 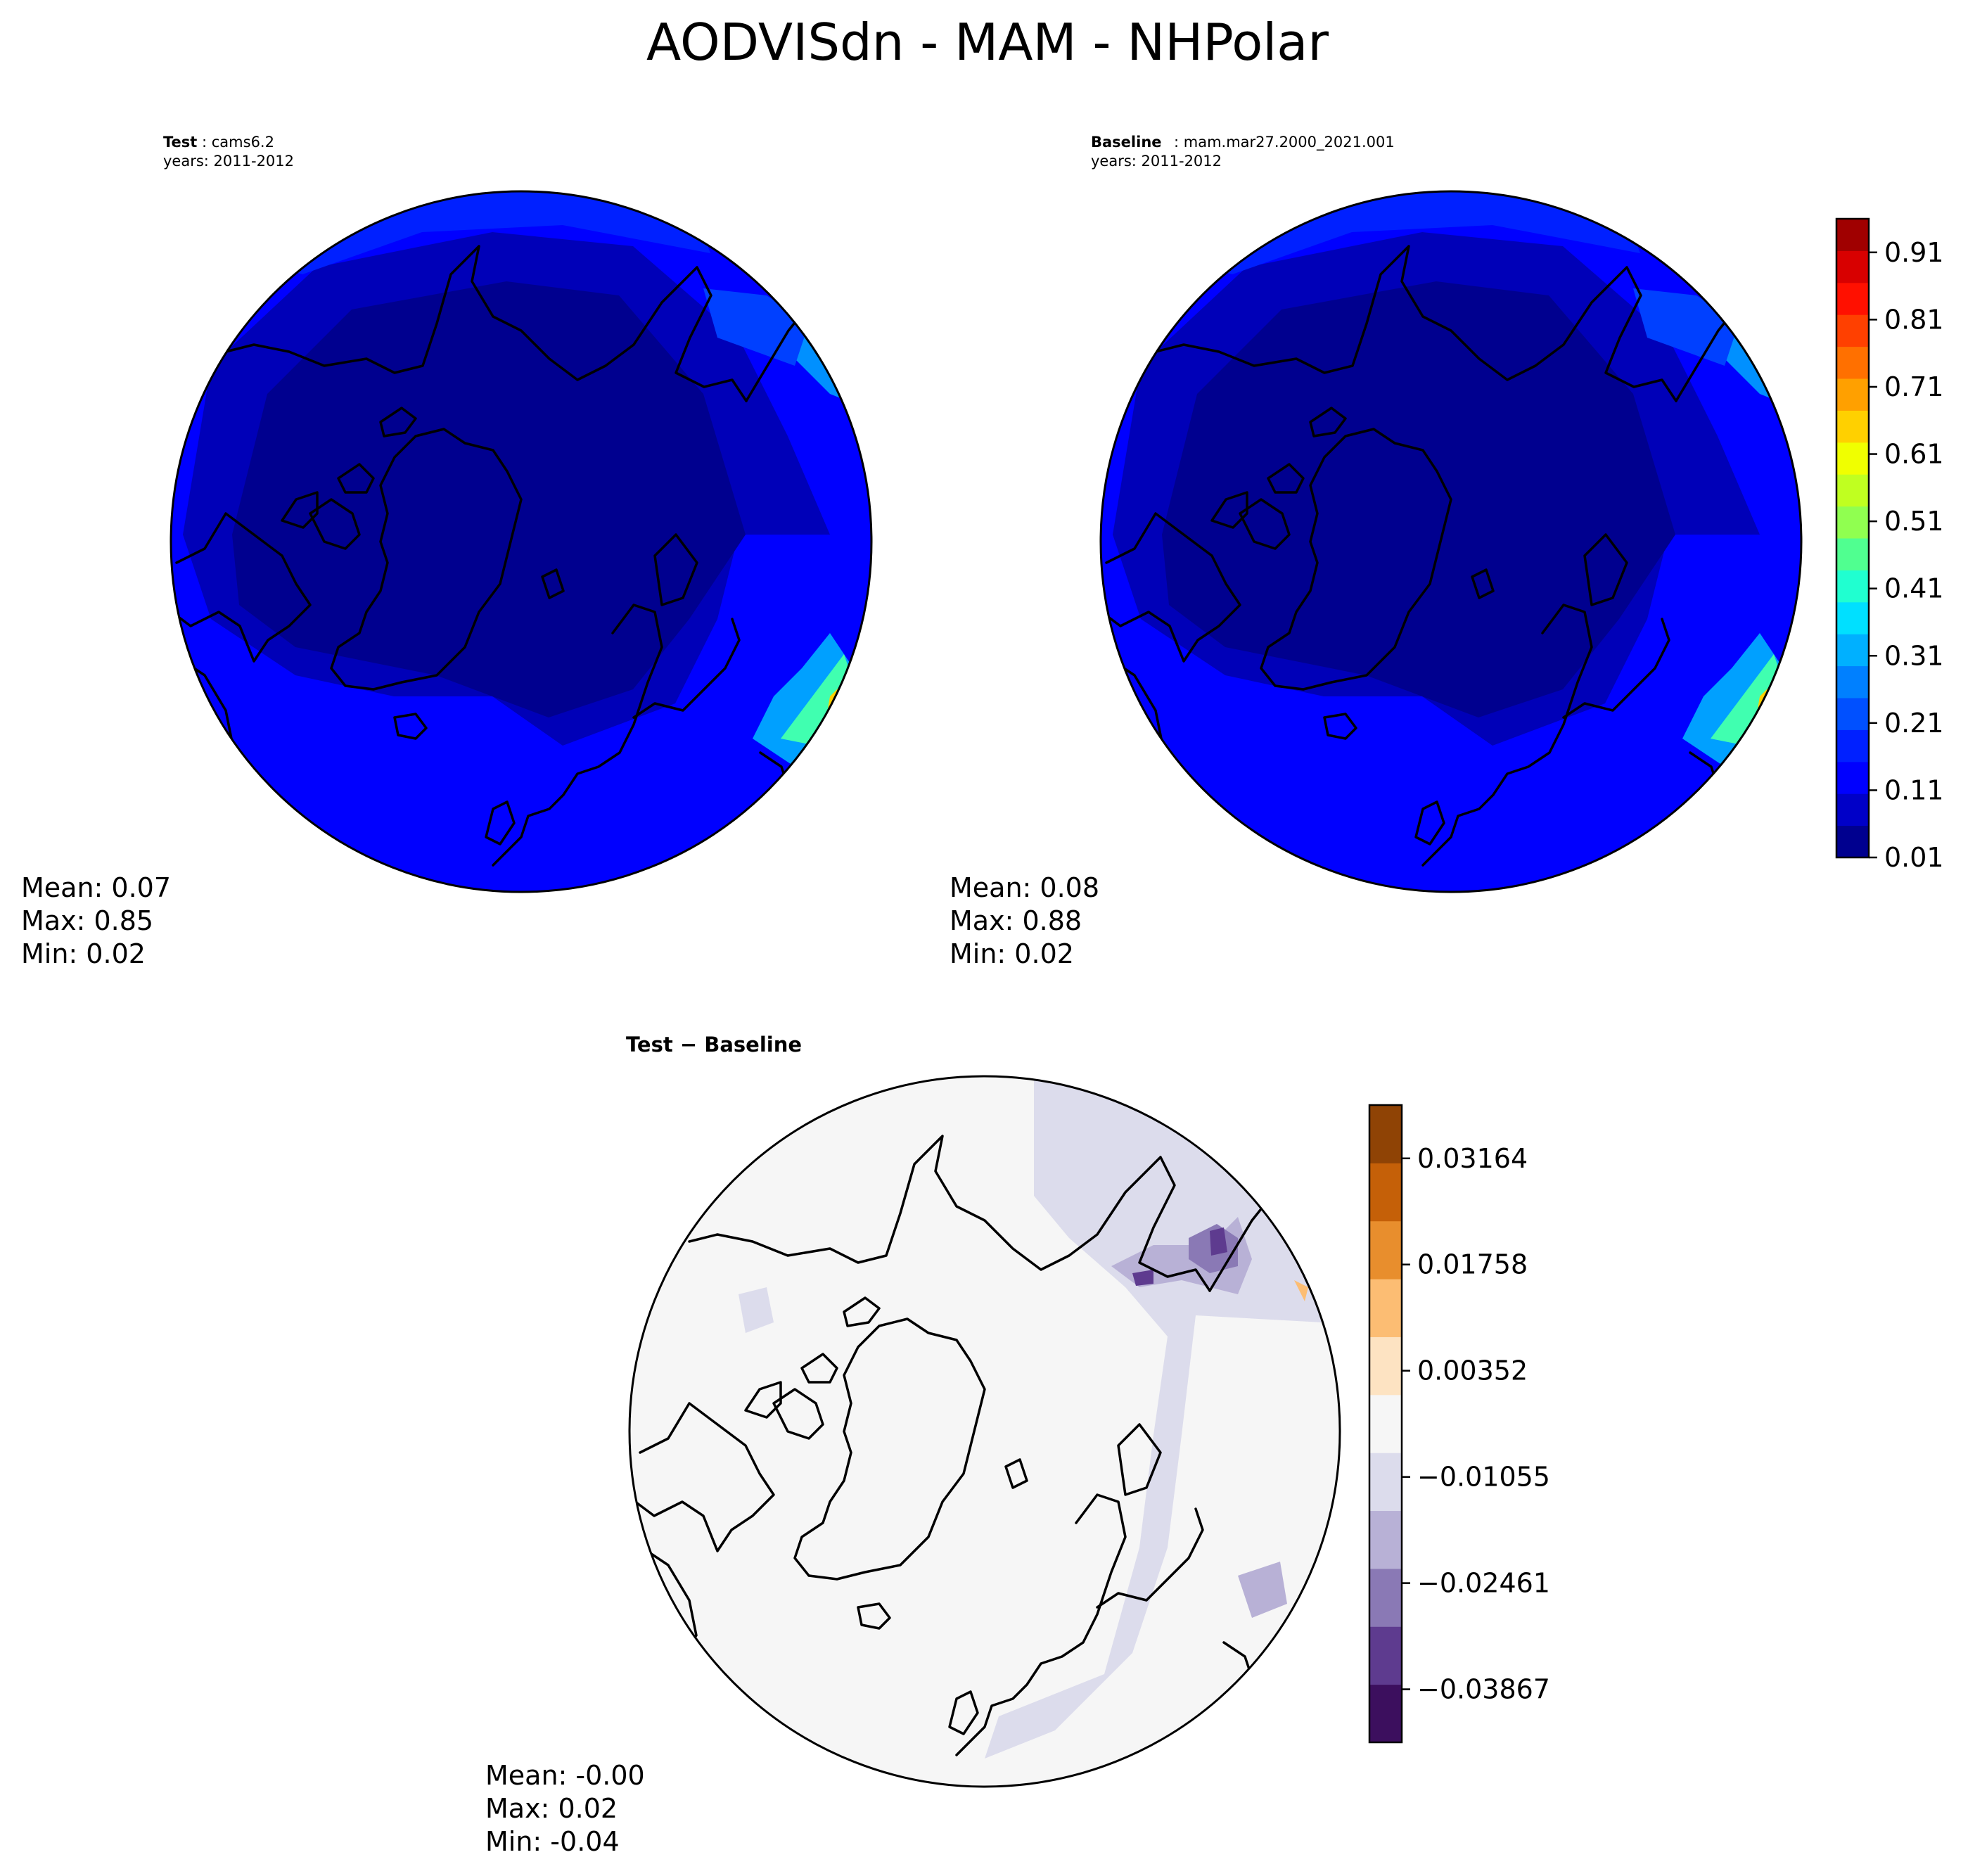 What do you see at coordinates (1024, 888) in the screenshot?
I see `baseline-mean: Mean: 0.08` at bounding box center [1024, 888].